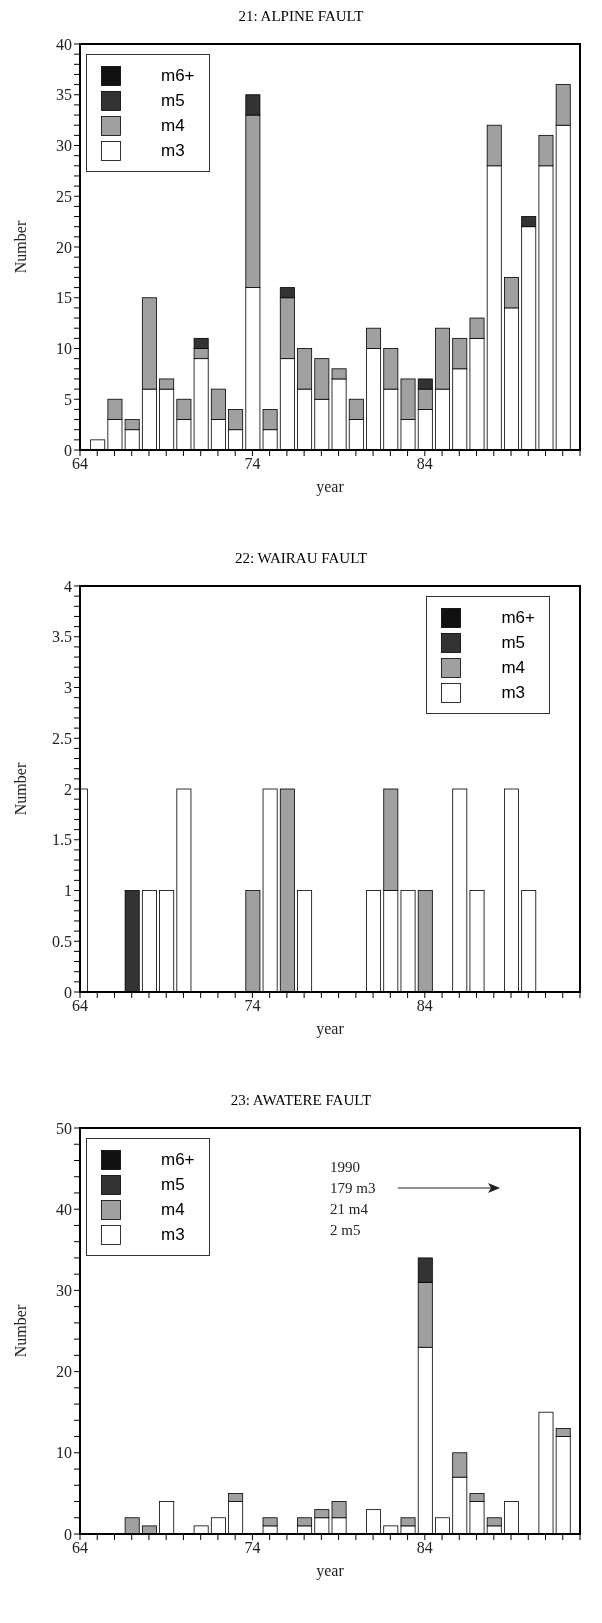 The height and width of the screenshot is (1623, 602). Describe the element at coordinates (68, 688) in the screenshot. I see `y-tick-label: 3` at that location.